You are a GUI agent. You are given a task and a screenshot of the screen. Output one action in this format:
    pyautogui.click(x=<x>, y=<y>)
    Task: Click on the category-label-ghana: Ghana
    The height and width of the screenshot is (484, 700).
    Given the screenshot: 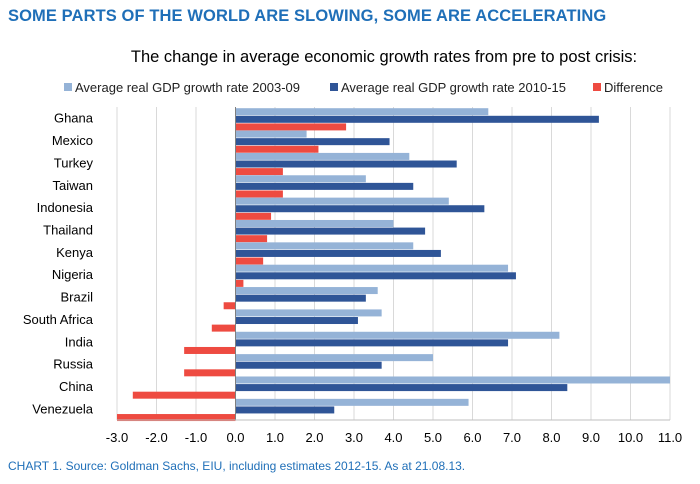 What is the action you would take?
    pyautogui.click(x=74, y=118)
    